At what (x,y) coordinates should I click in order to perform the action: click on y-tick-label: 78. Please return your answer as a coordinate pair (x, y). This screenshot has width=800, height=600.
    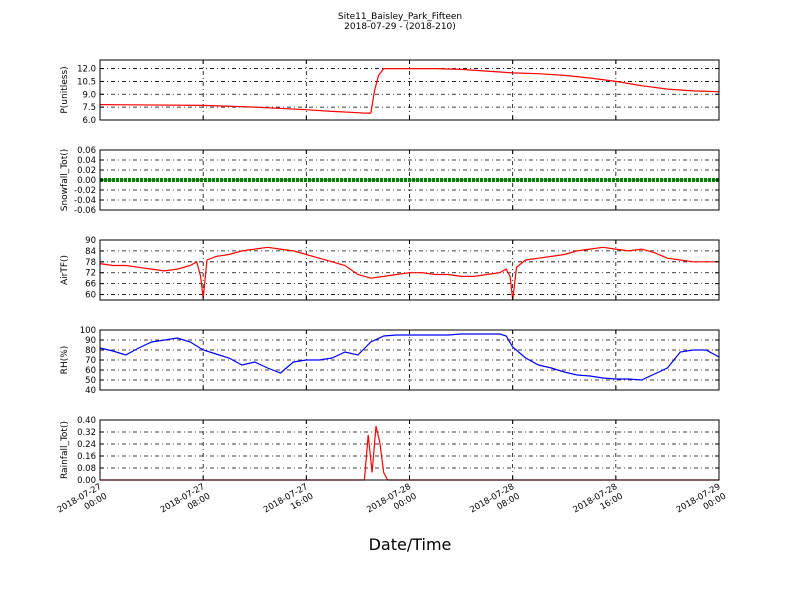
    Looking at the image, I should click on (90, 263).